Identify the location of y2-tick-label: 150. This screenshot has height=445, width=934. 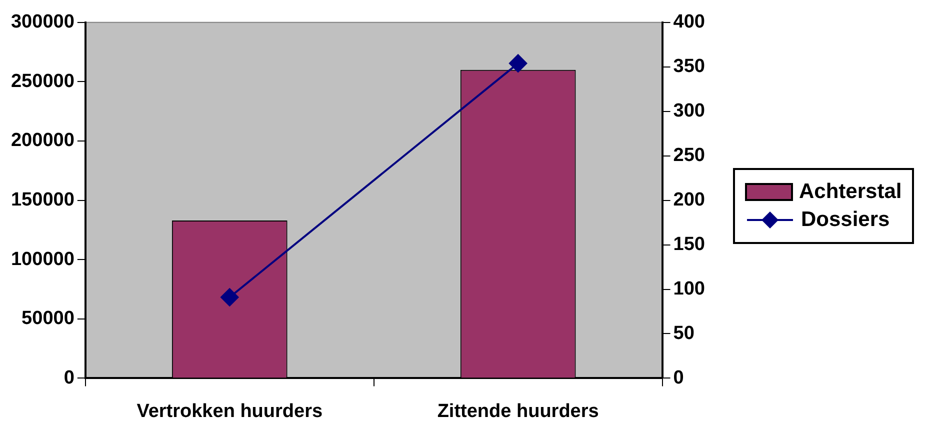
(689, 245).